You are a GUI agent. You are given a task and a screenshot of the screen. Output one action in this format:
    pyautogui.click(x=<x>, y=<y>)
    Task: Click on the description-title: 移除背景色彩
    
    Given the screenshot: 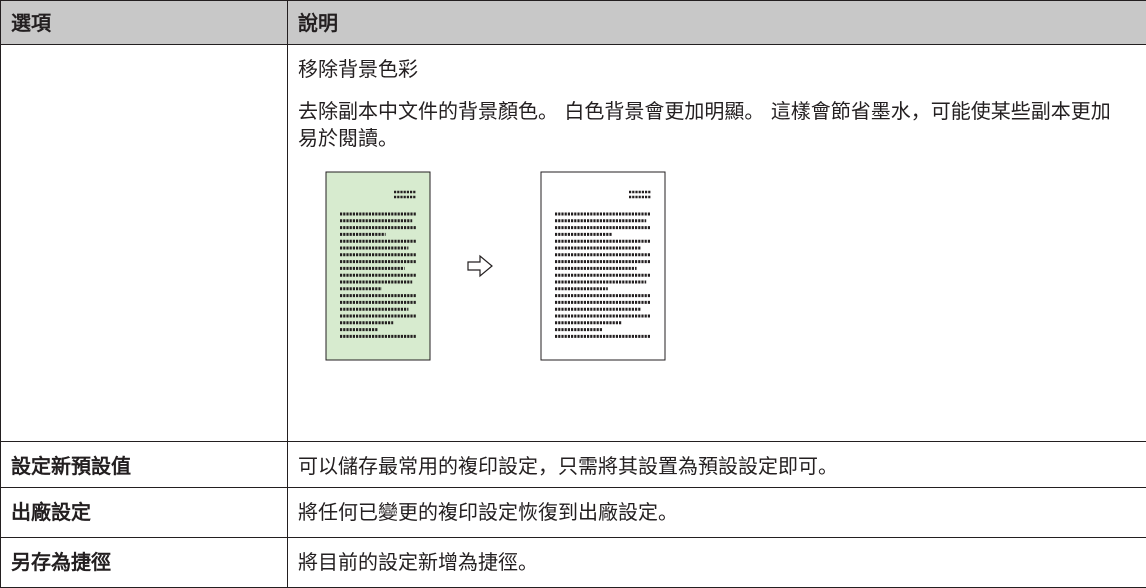 What is the action you would take?
    pyautogui.click(x=717, y=67)
    